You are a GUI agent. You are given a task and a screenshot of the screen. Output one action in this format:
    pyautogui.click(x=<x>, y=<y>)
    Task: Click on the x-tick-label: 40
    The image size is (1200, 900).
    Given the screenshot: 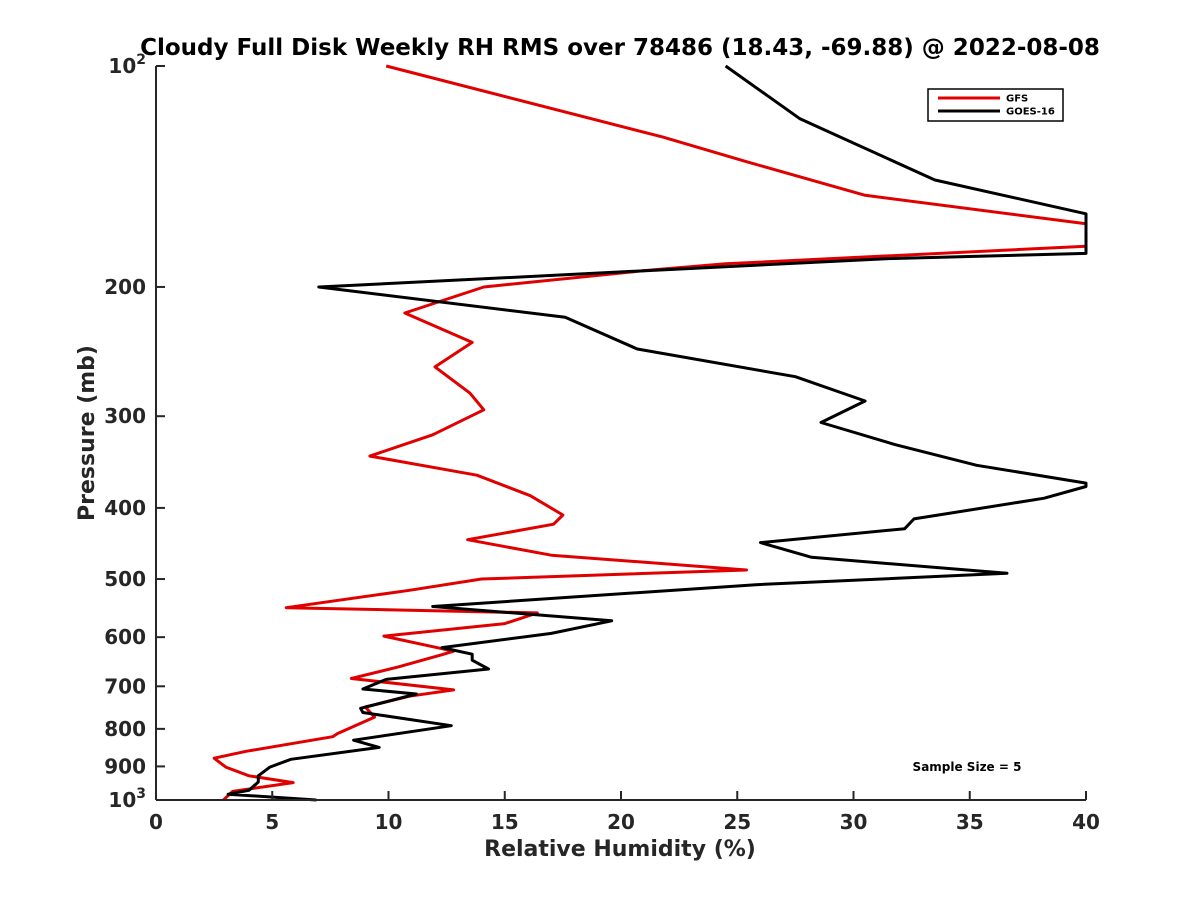 What is the action you would take?
    pyautogui.click(x=1086, y=822)
    